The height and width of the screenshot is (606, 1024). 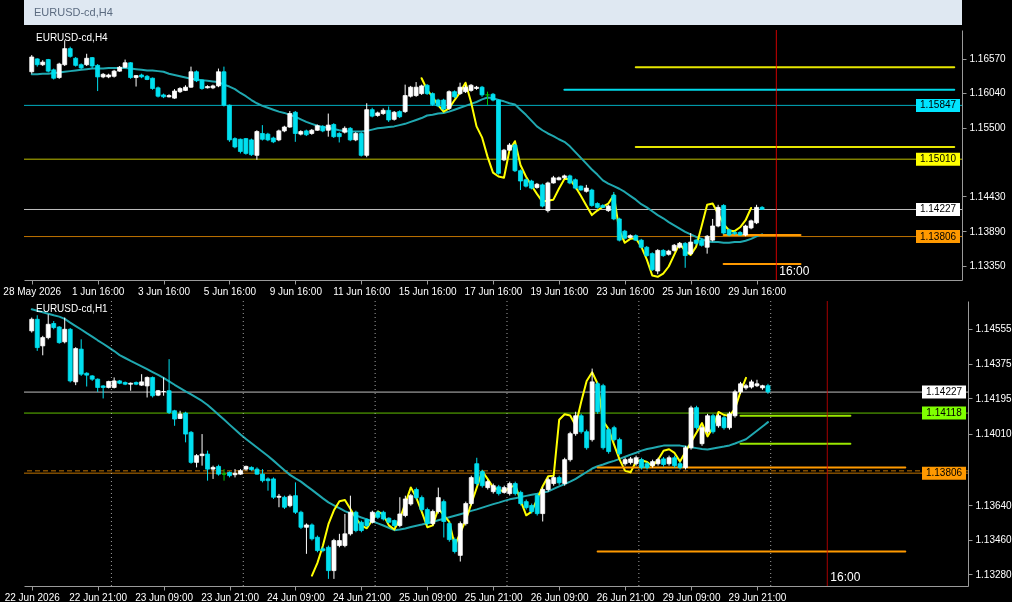 What do you see at coordinates (988, 59) in the screenshot?
I see `y-tick-label: 1.16570` at bounding box center [988, 59].